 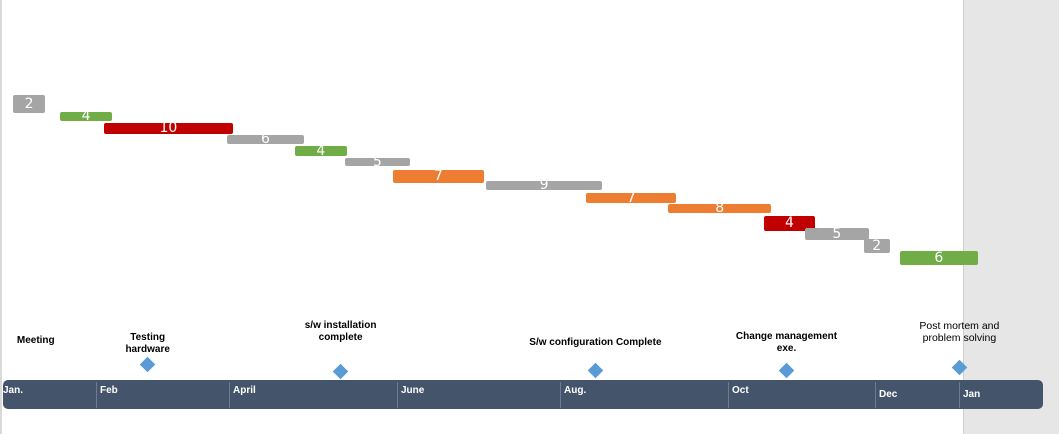 I want to click on milestone-label: s/w installation complete, so click(x=340, y=331).